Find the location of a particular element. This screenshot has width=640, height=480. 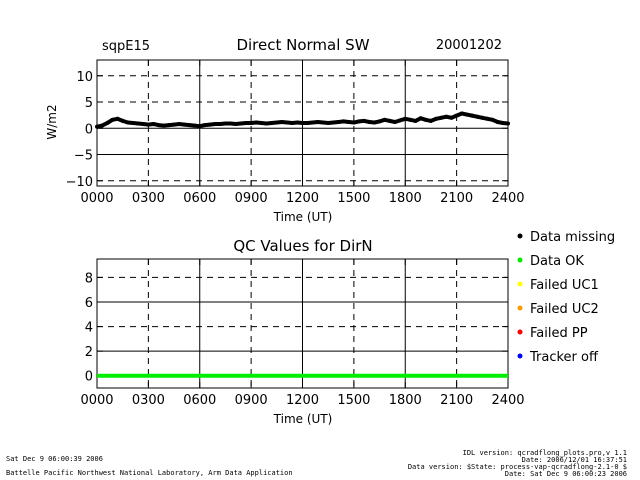

footer-idl-version: IDL version: qcradflong_plots.pro,v 1.1 is located at coordinates (545, 453).